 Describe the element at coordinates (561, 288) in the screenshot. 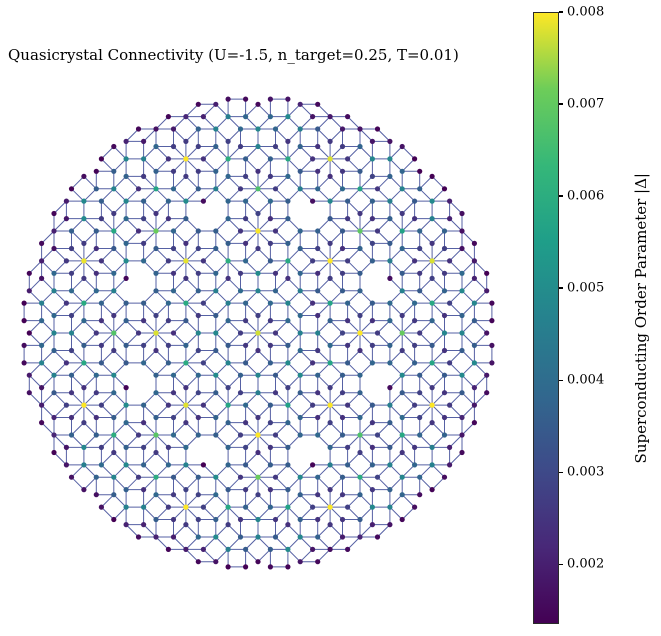

I see `colorbar-tick-mark` at that location.